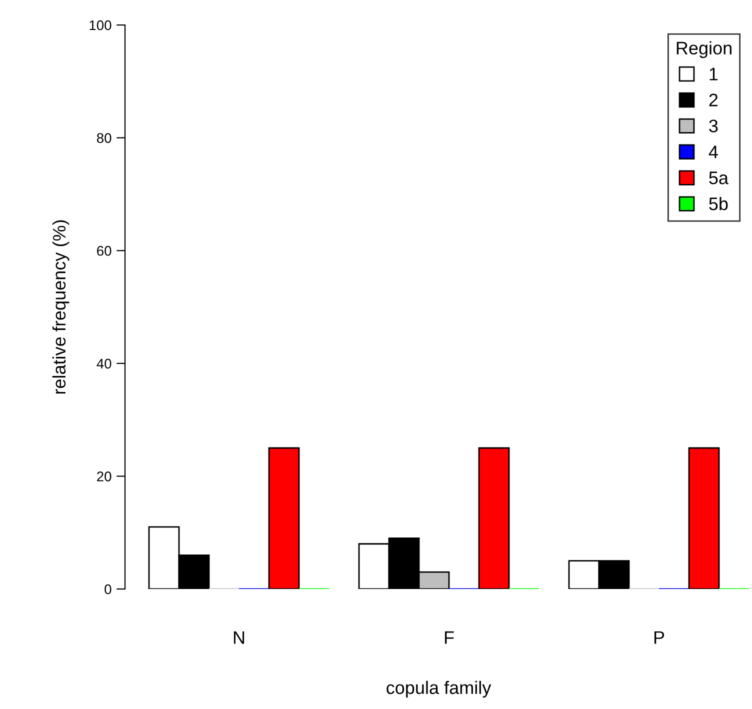 The width and height of the screenshot is (752, 709). Describe the element at coordinates (659, 637) in the screenshot. I see `x-tick-label: P` at that location.